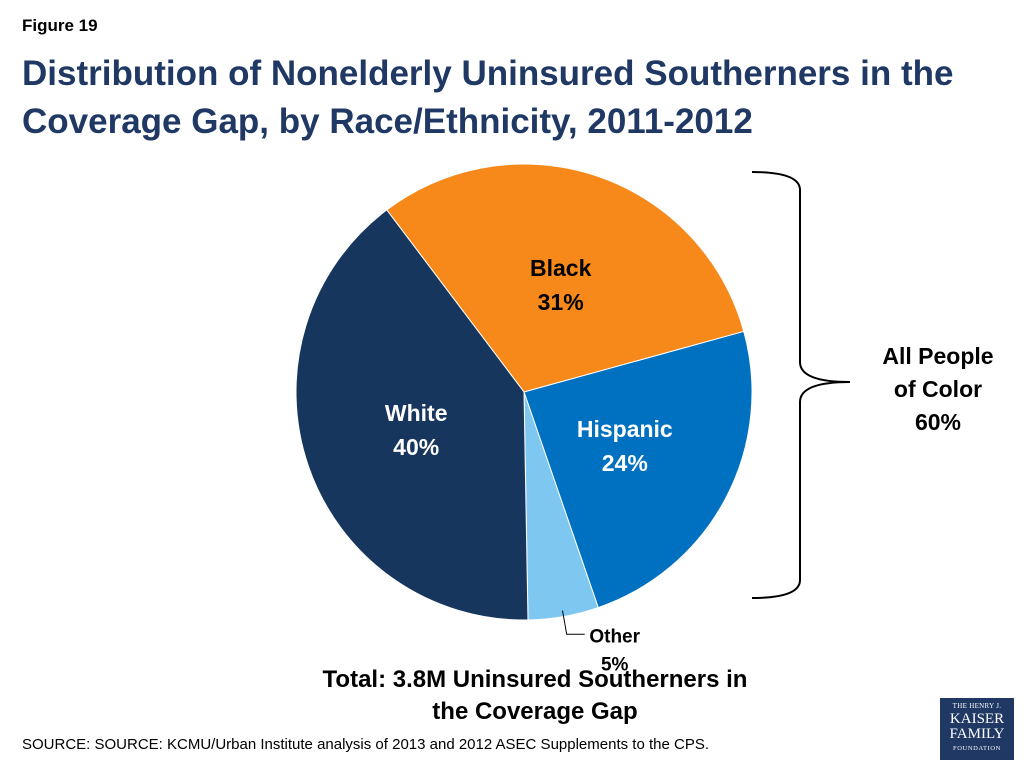  What do you see at coordinates (977, 748) in the screenshot?
I see `logo-line4: FOUNDATION` at bounding box center [977, 748].